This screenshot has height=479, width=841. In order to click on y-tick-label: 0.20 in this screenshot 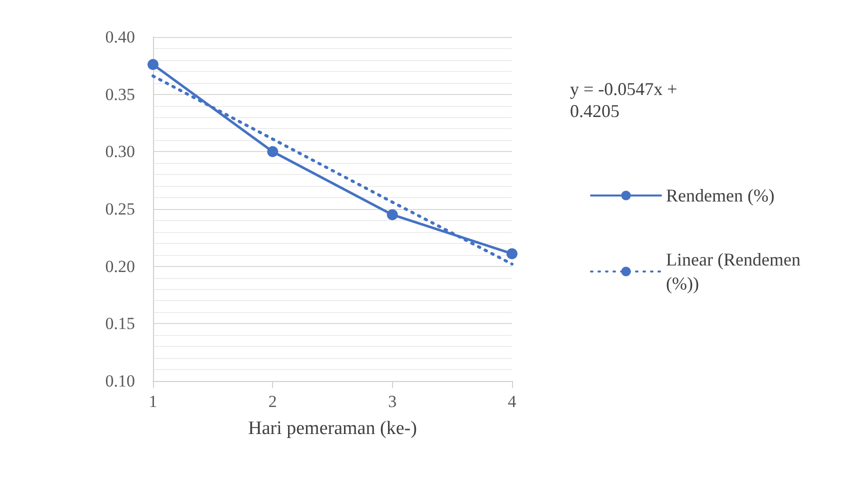, I will do `click(120, 266)`.